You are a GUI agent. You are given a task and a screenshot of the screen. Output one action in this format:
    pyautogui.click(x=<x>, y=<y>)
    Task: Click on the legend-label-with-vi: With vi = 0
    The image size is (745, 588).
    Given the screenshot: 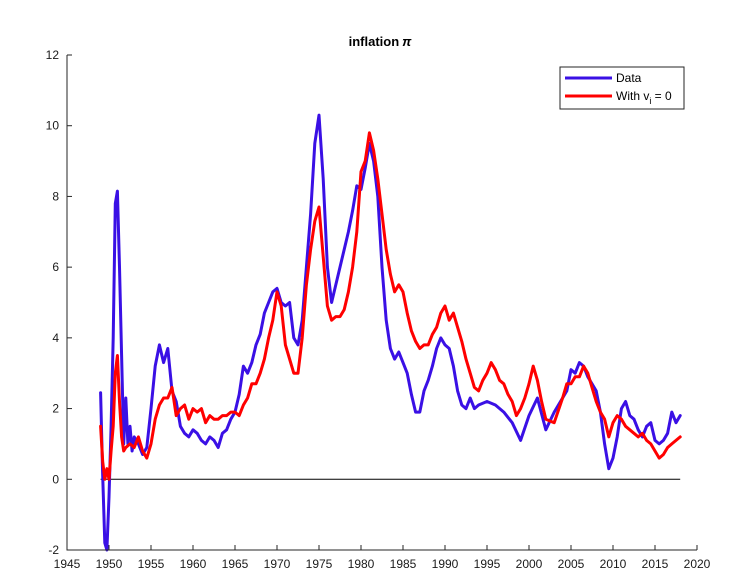 What is the action you would take?
    pyautogui.click(x=644, y=97)
    